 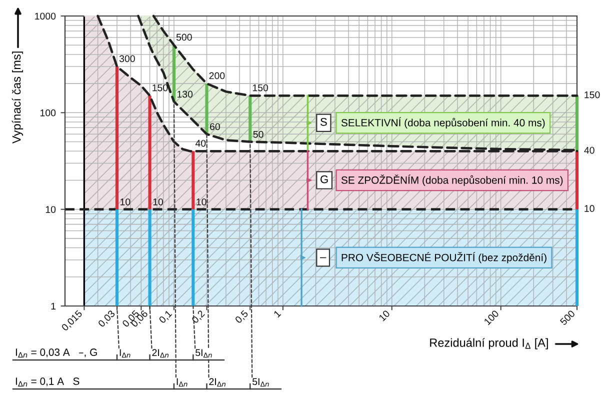 What do you see at coordinates (452, 180) in the screenshot?
I see `annotation: SE ZPOŽDĚNÍM (doba nepůsobení min. 10 ms)` at bounding box center [452, 180].